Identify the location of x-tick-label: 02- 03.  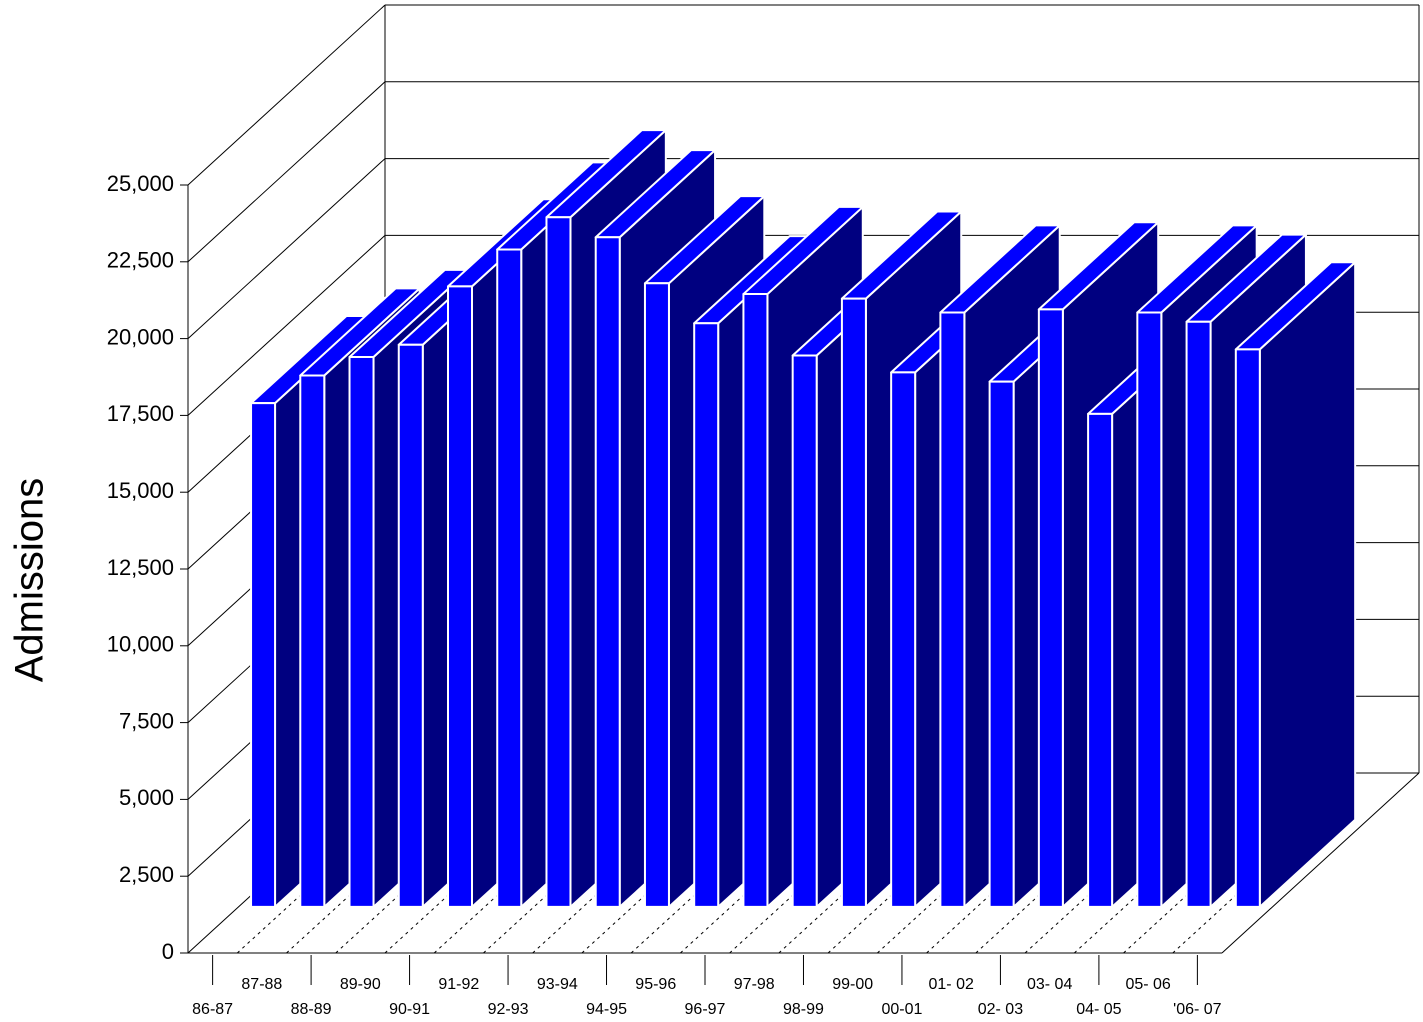
(1000, 1009).